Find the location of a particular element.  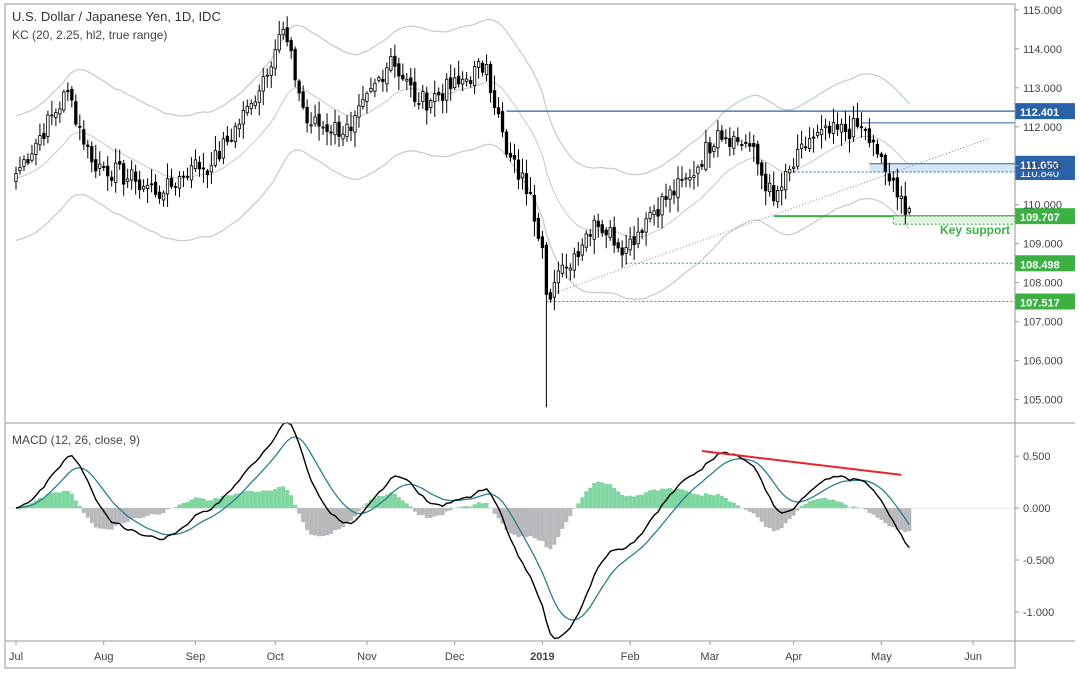

chart-title: U.S. Dollar / Japanese Yen, 1D, IDC is located at coordinates (116, 16).